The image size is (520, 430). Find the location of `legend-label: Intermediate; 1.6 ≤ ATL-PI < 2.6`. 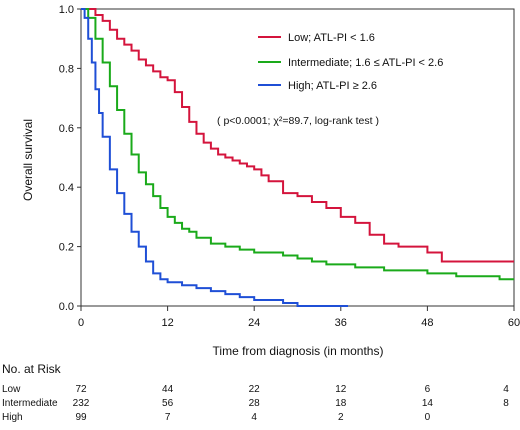

legend-label: Intermediate; 1.6 ≤ ATL-PI < 2.6 is located at coordinates (365, 63).